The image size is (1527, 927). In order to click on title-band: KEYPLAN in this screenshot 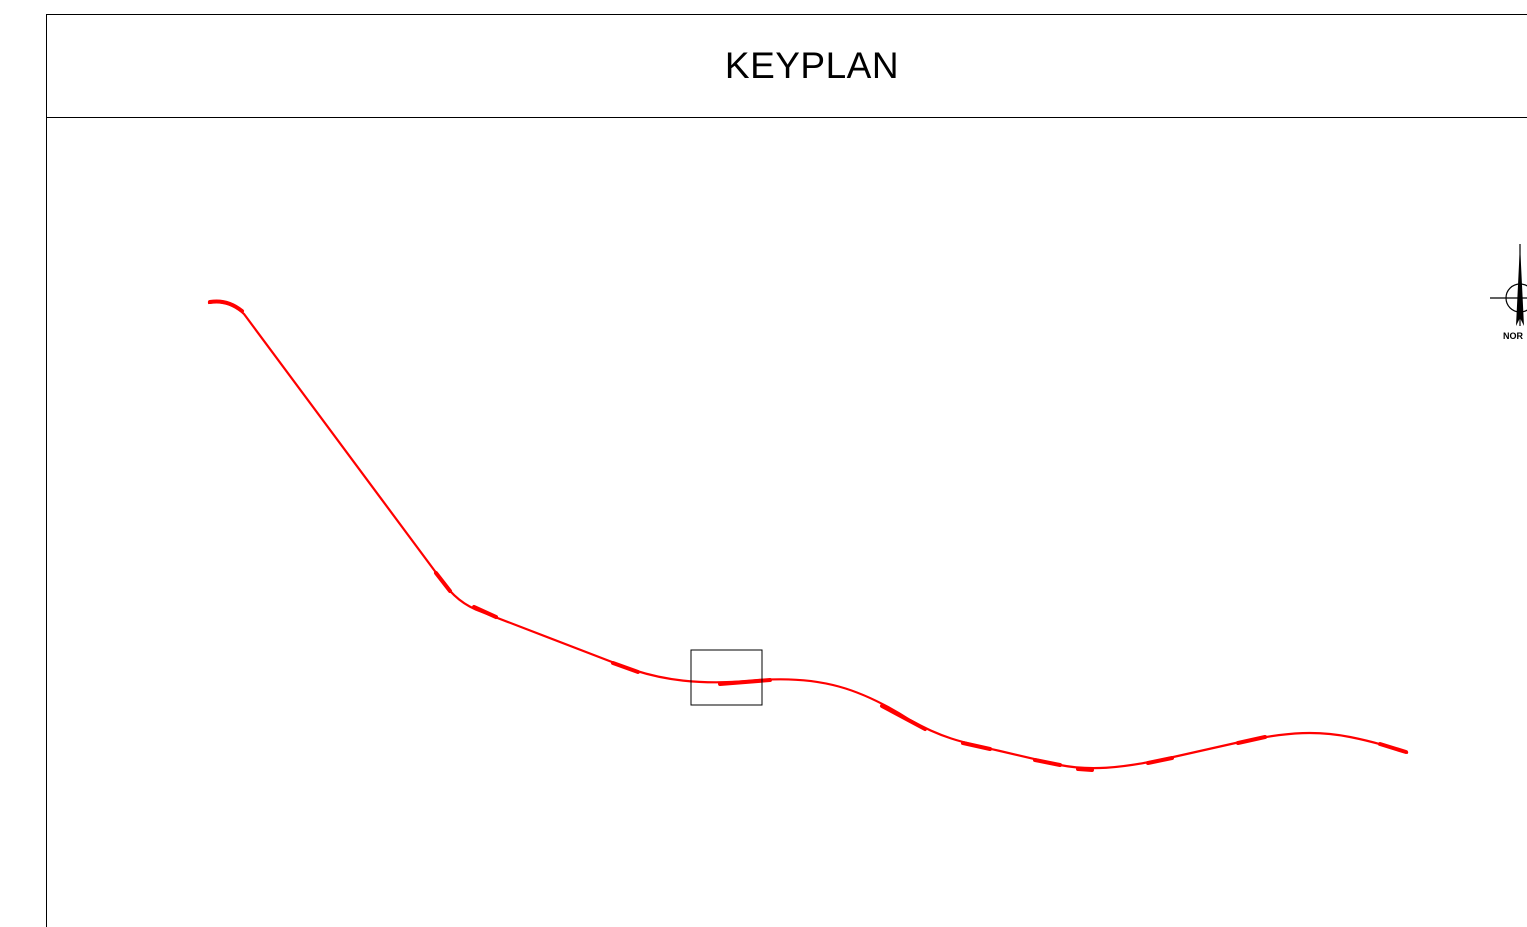, I will do `click(787, 66)`.